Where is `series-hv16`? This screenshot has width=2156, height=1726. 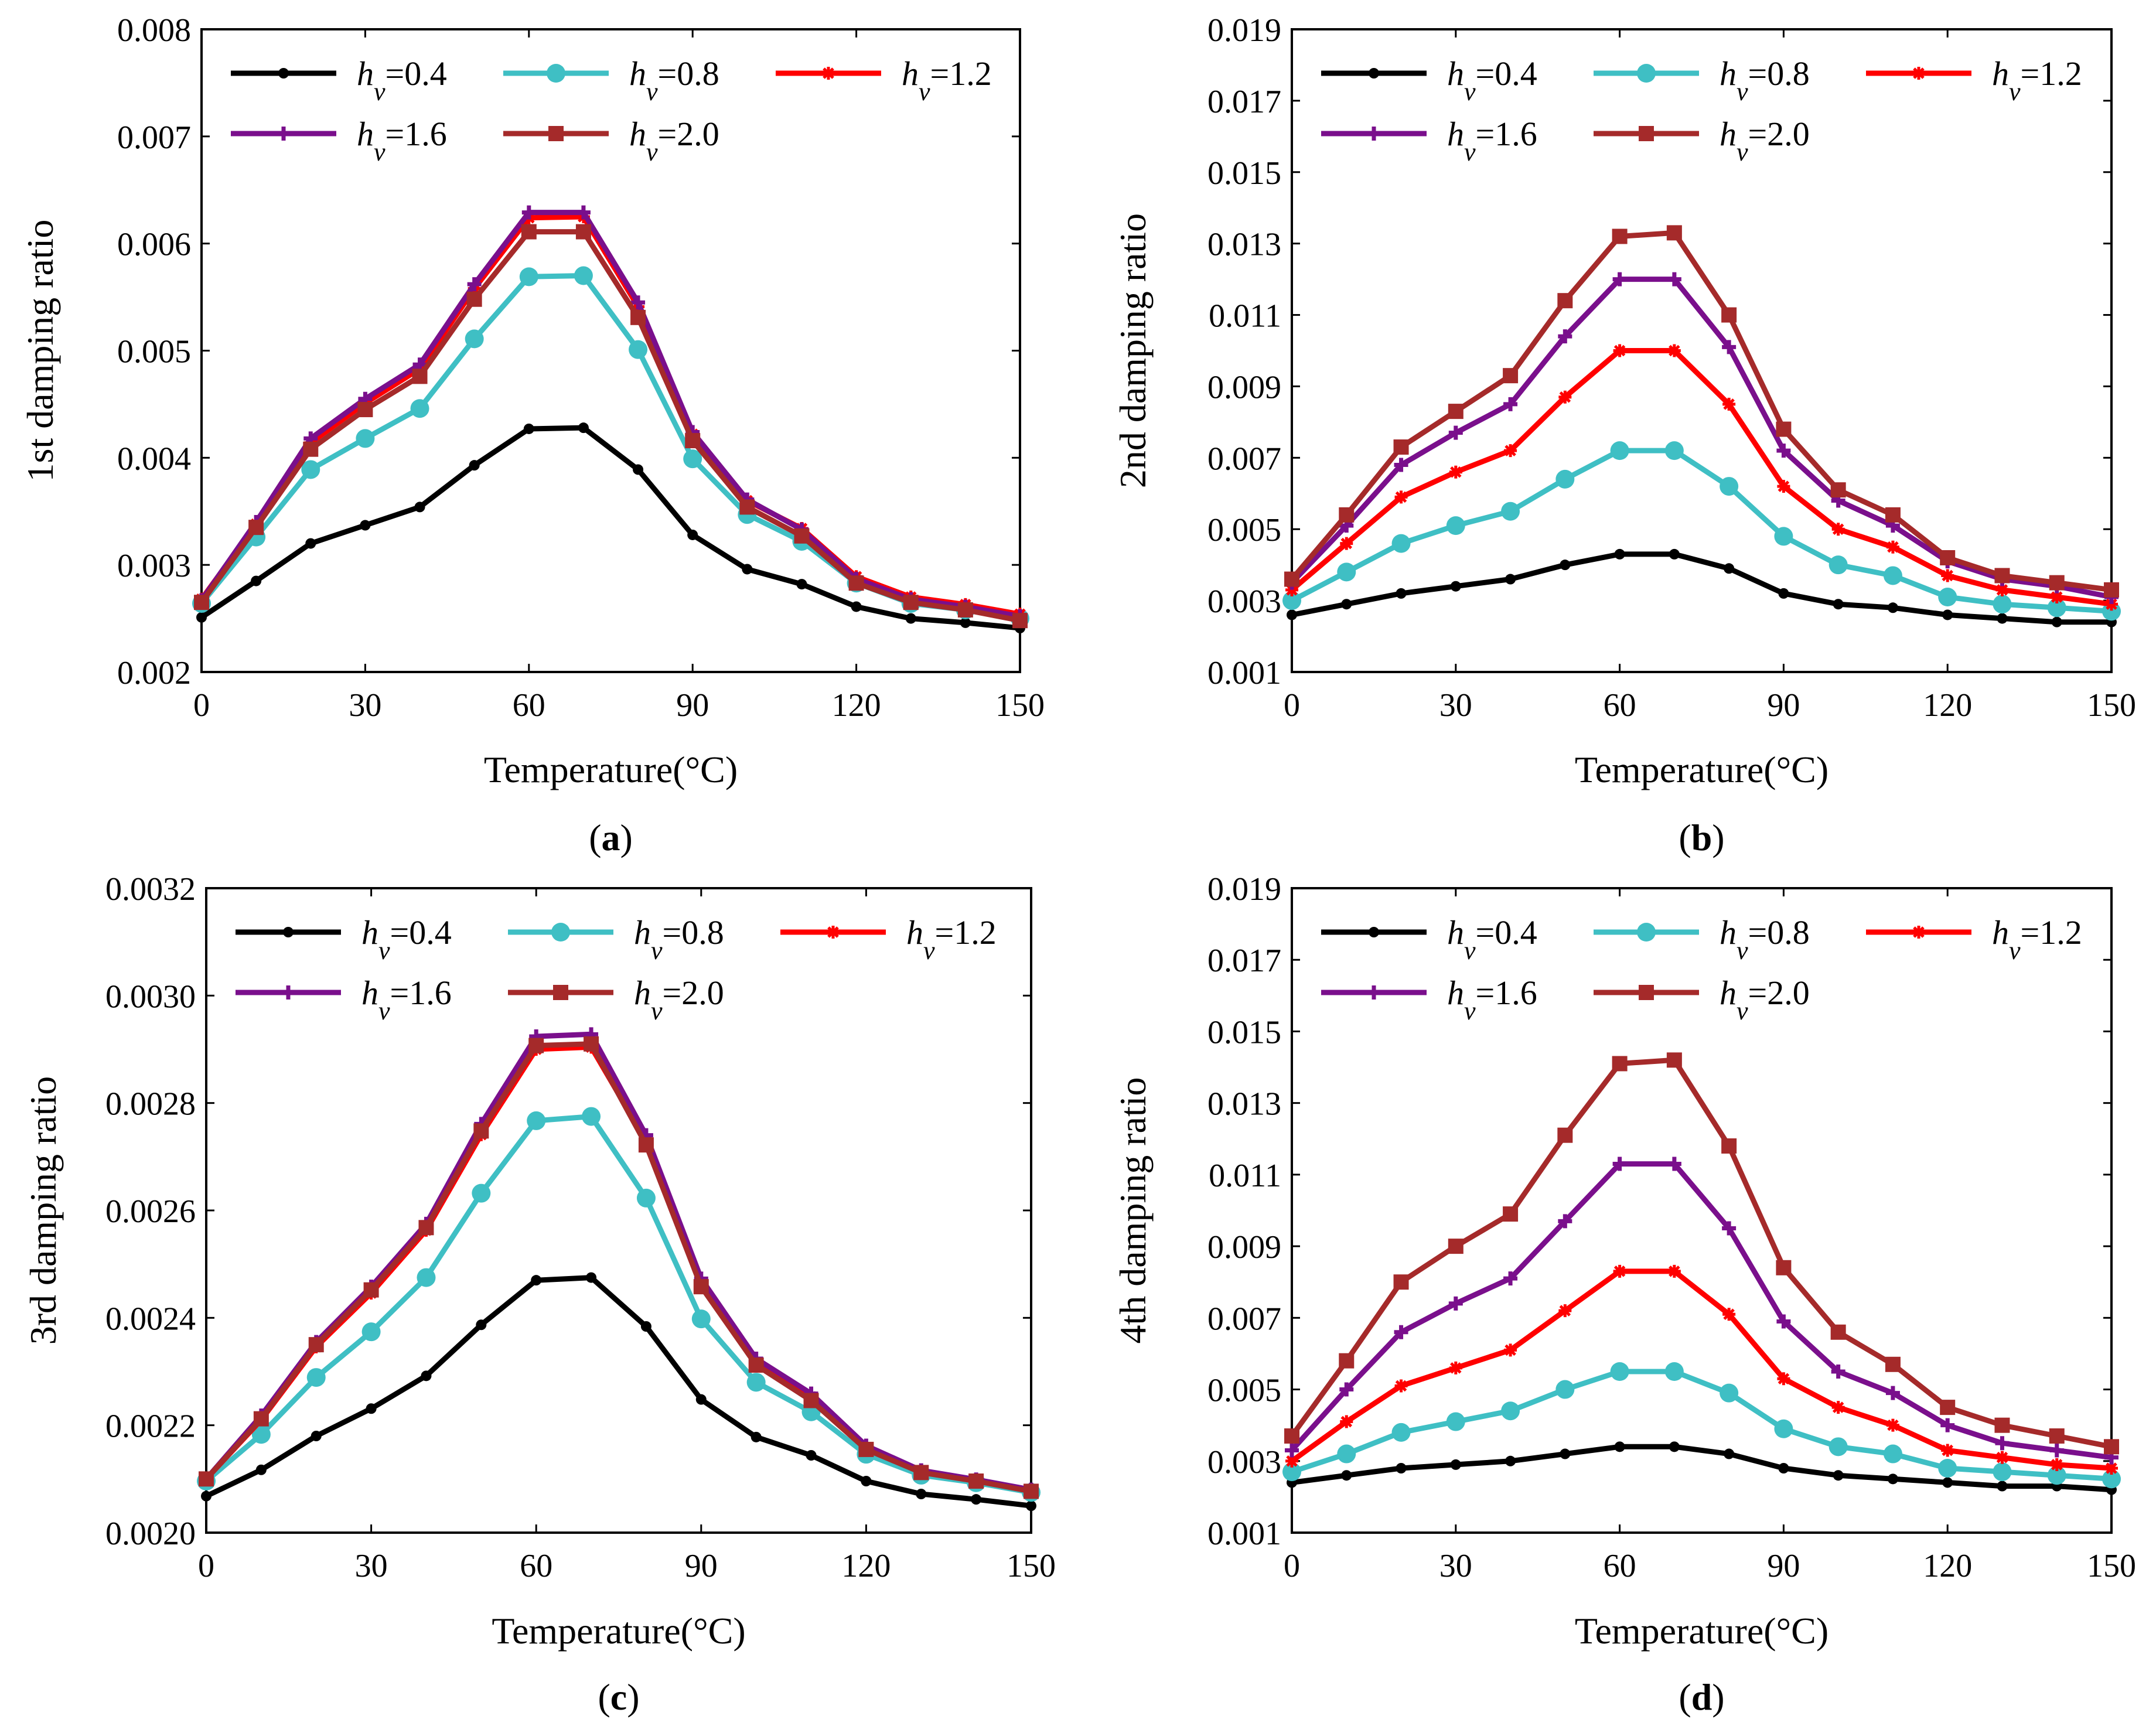
series-hv16 is located at coordinates (611, 414).